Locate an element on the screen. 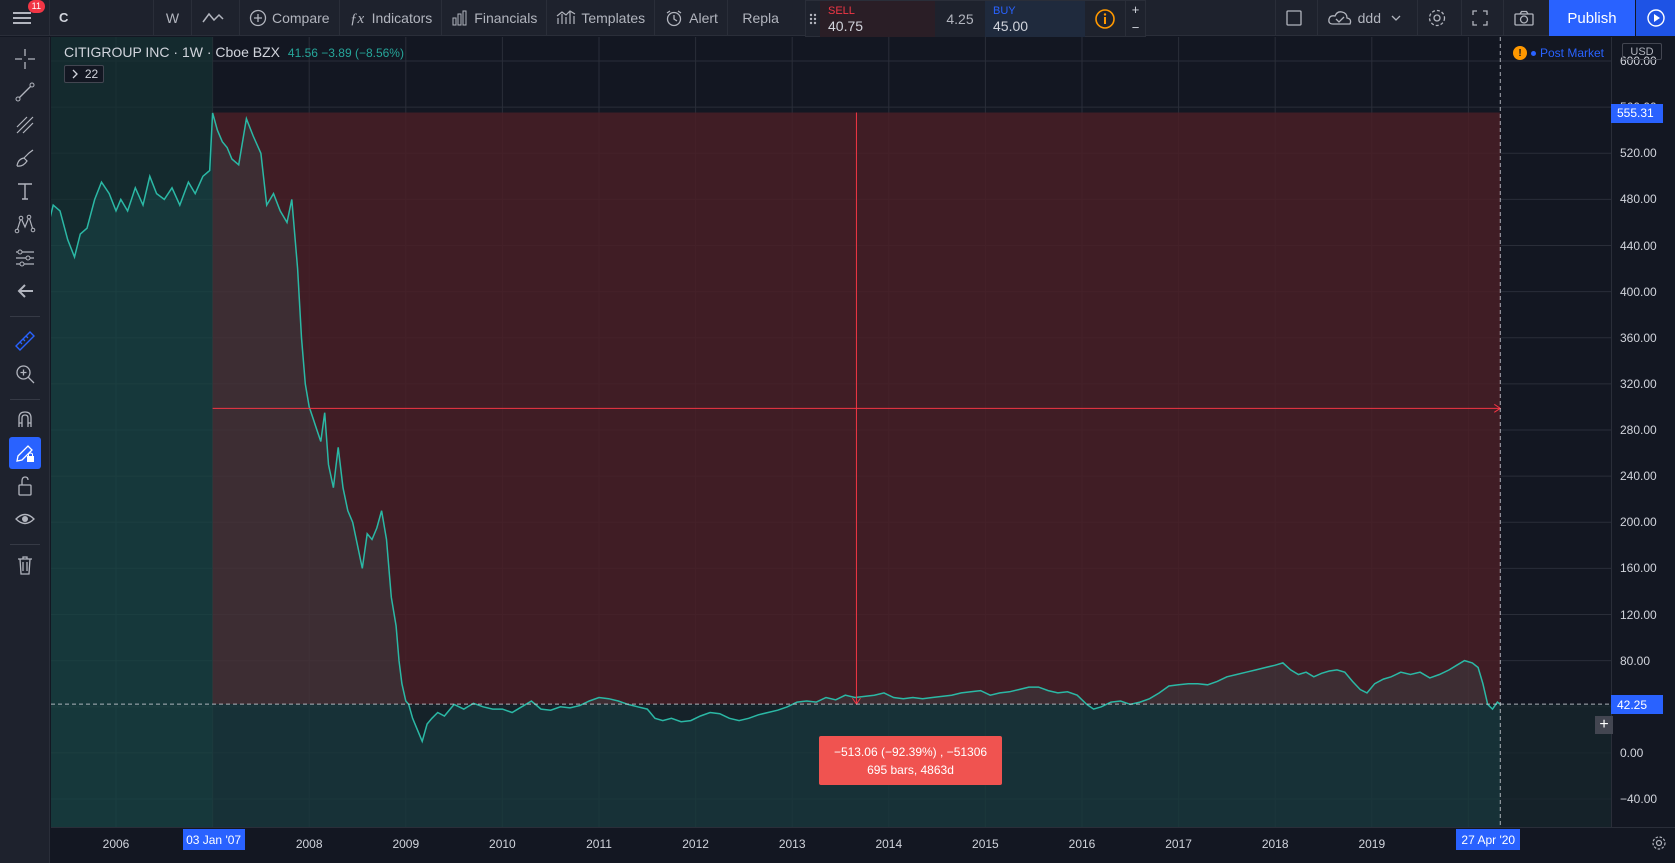 Image resolution: width=1675 pixels, height=863 pixels. alert-button: Alert is located at coordinates (691, 18).